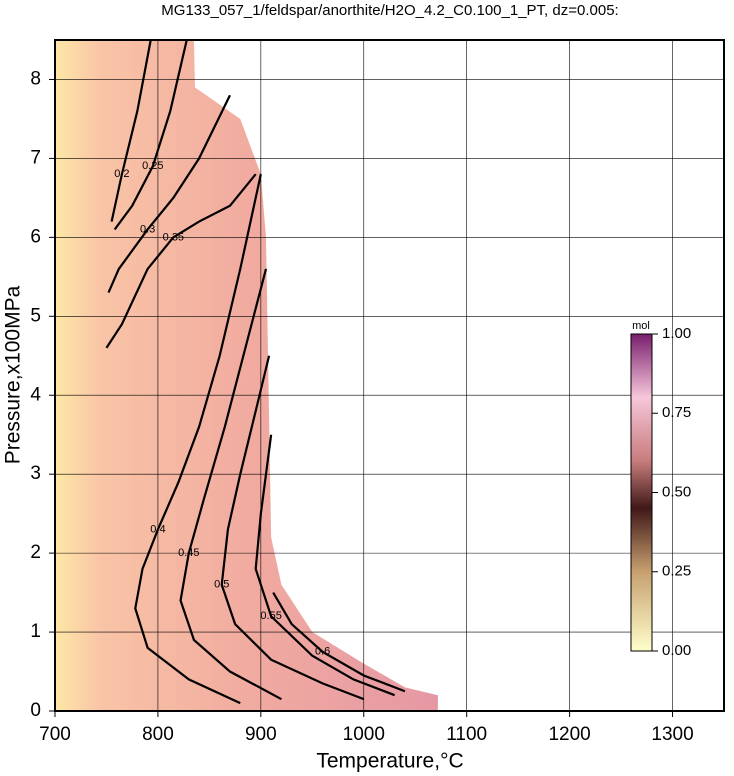 This screenshot has height=776, width=734. I want to click on contour-label: 0.45, so click(188, 553).